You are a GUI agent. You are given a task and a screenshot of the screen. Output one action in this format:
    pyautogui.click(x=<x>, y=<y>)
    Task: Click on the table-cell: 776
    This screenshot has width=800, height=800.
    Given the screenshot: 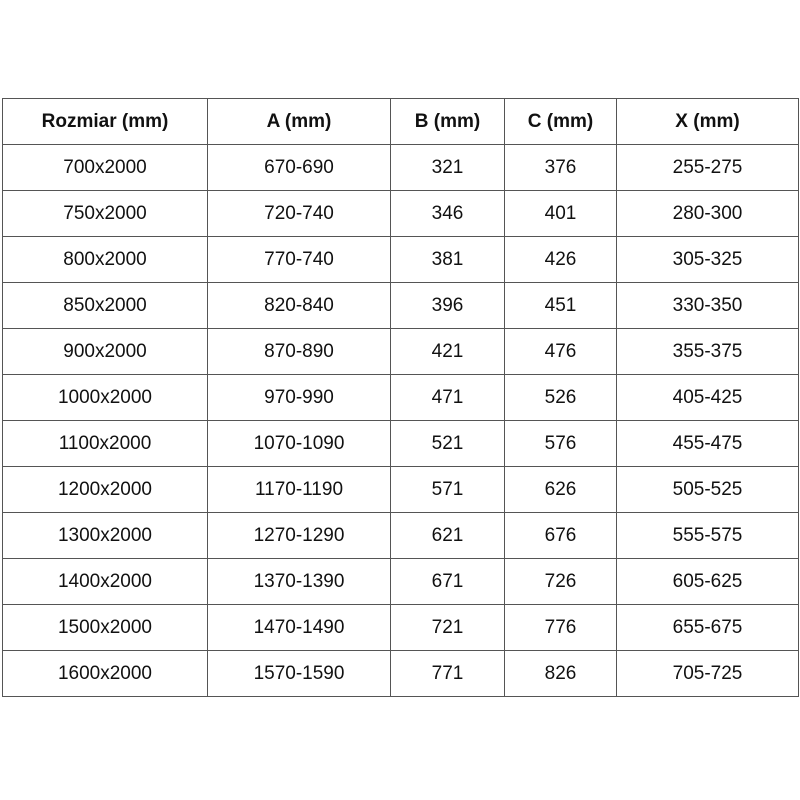 What is the action you would take?
    pyautogui.click(x=560, y=627)
    